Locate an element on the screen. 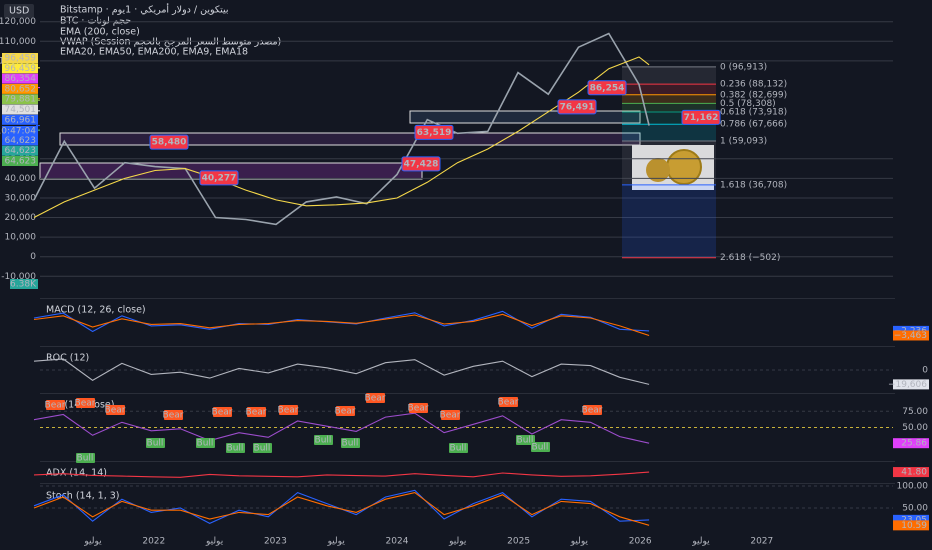 This screenshot has height=550, width=932. callout-label: 63,519 is located at coordinates (434, 133).